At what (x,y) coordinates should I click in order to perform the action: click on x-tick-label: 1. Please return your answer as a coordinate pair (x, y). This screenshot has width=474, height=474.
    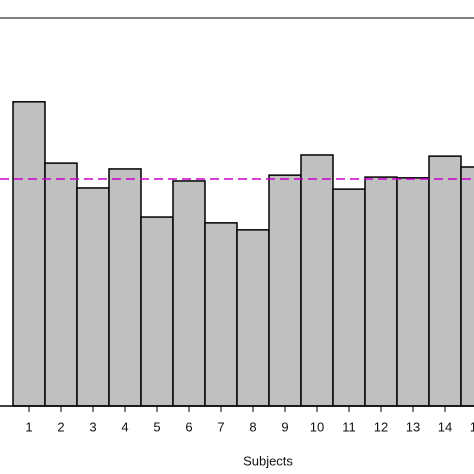
    Looking at the image, I should click on (28, 426).